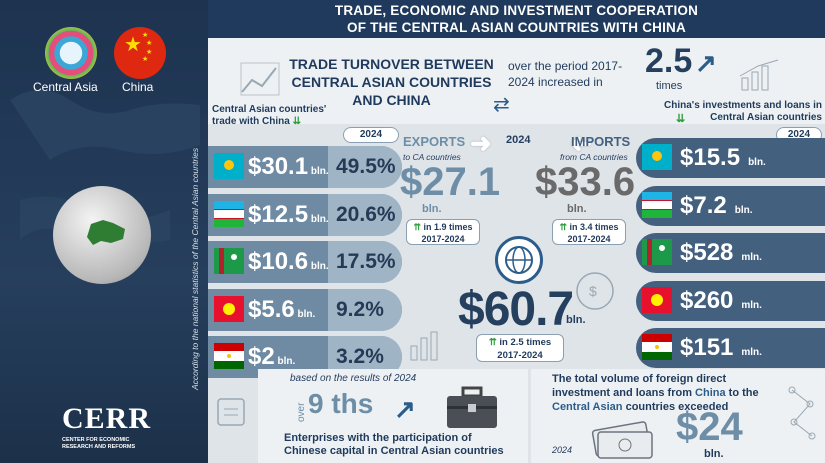  What do you see at coordinates (138, 87) in the screenshot?
I see `china-label: China` at bounding box center [138, 87].